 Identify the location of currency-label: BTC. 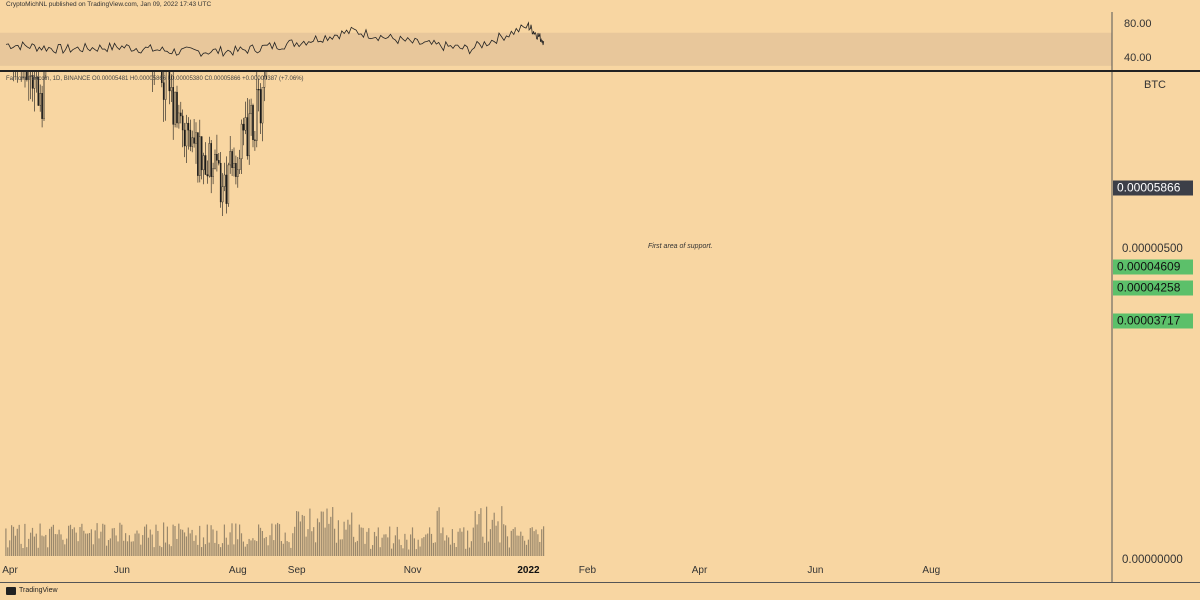
(1155, 85).